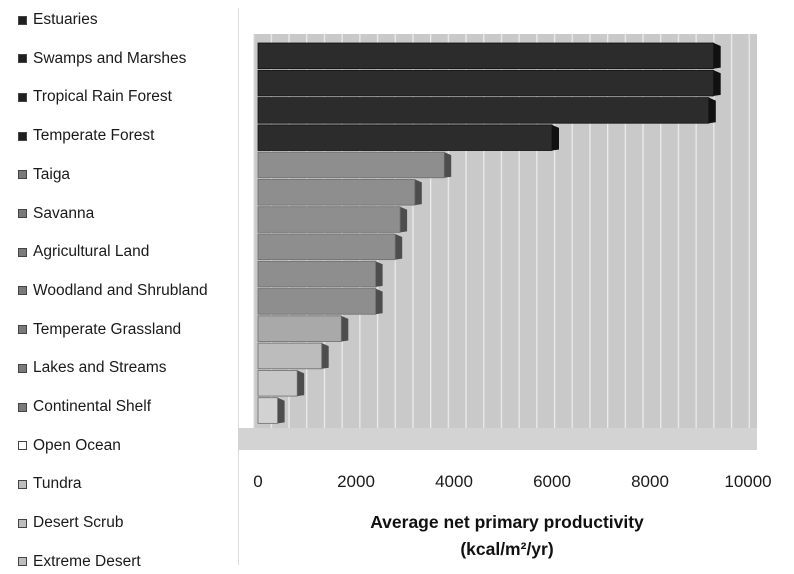  I want to click on legend-item: Desert Scrub, so click(70, 523).